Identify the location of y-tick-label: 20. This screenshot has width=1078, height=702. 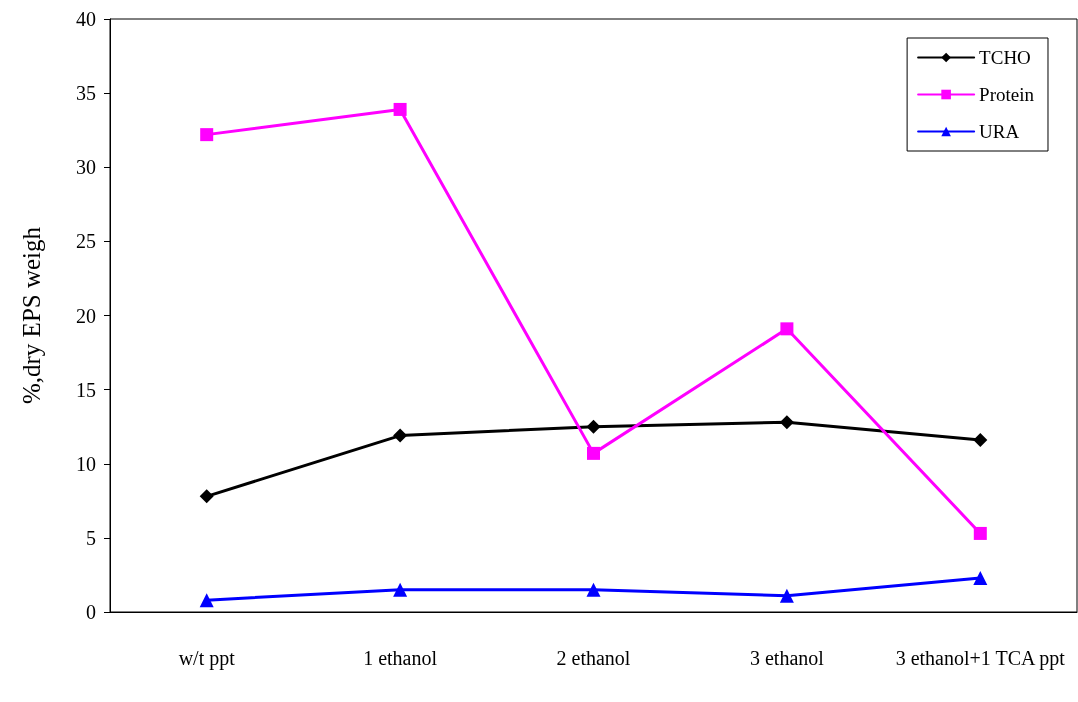
(86, 315).